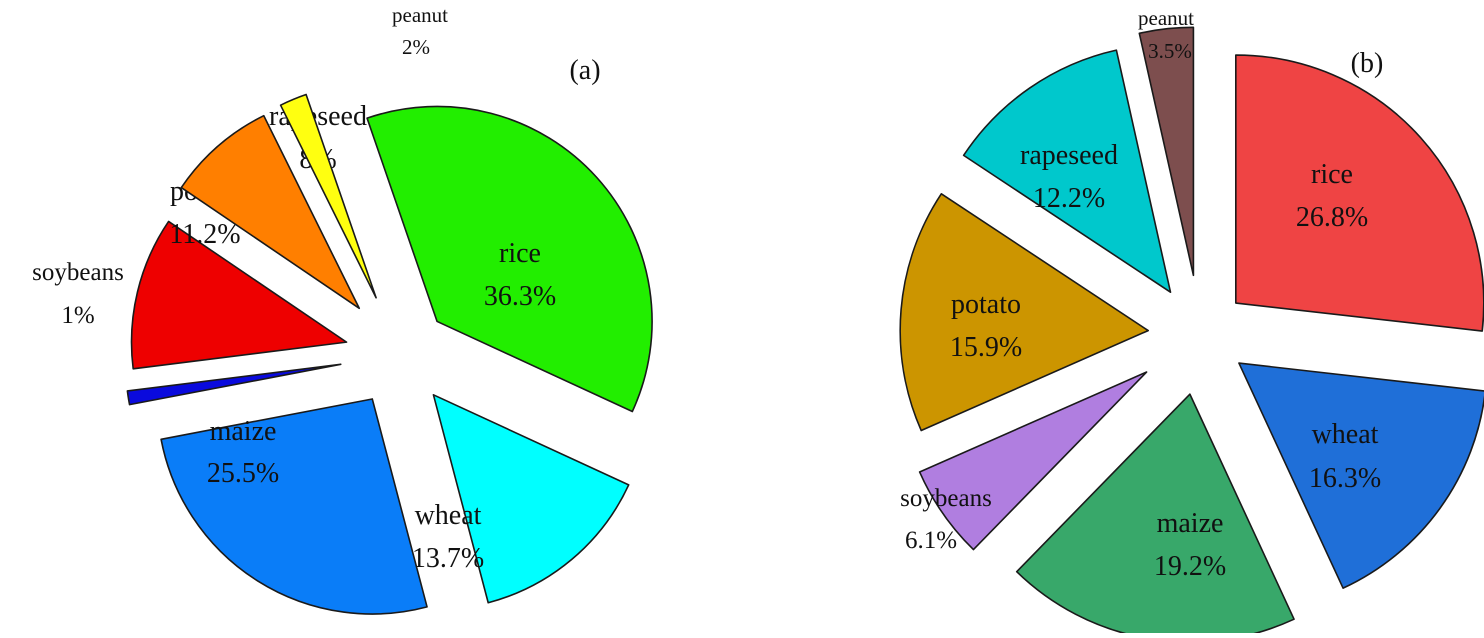 The width and height of the screenshot is (1484, 638). Describe the element at coordinates (328, 196) in the screenshot. I see `pie-slice-a-peanut` at that location.